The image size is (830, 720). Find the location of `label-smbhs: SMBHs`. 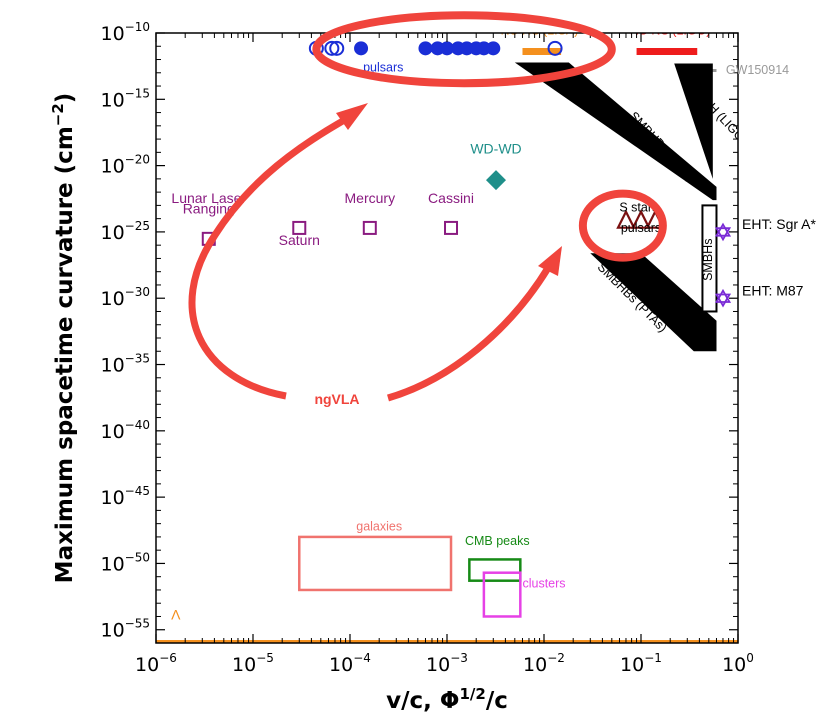

label-smbhs: SMBHs is located at coordinates (708, 260).